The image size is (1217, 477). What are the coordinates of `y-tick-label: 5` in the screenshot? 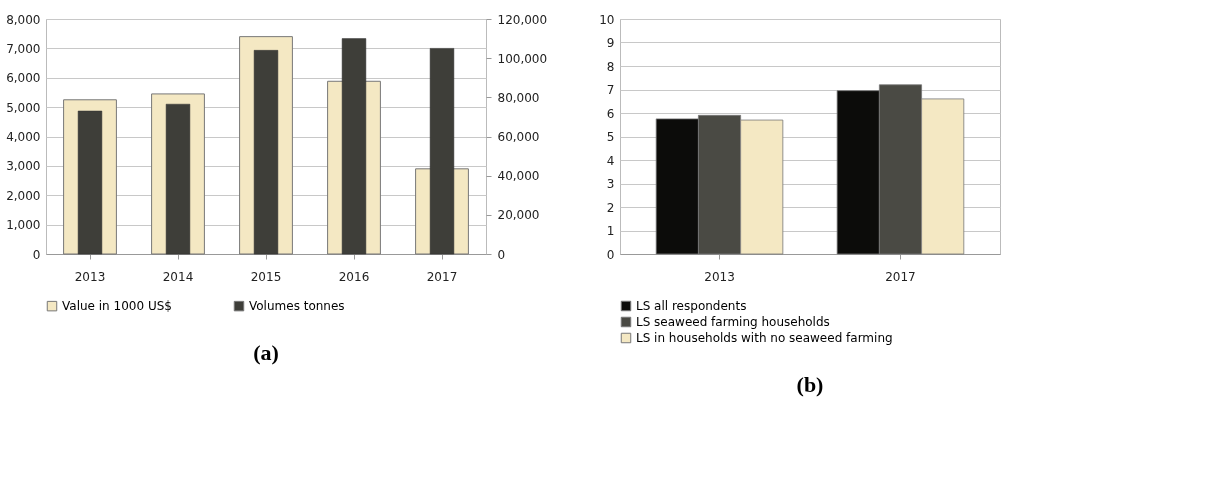 It's located at (610, 137).